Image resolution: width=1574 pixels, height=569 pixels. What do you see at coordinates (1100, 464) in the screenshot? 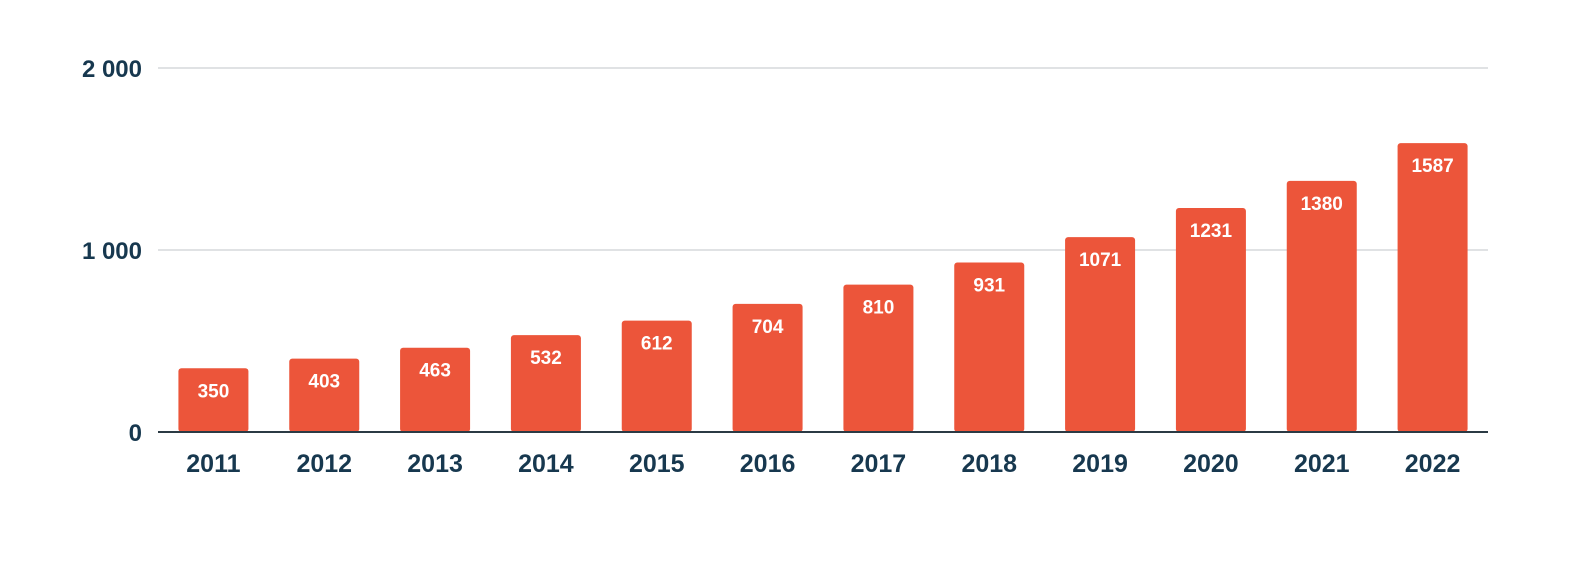
I see `x-tick-label-2019: 2019` at bounding box center [1100, 464].